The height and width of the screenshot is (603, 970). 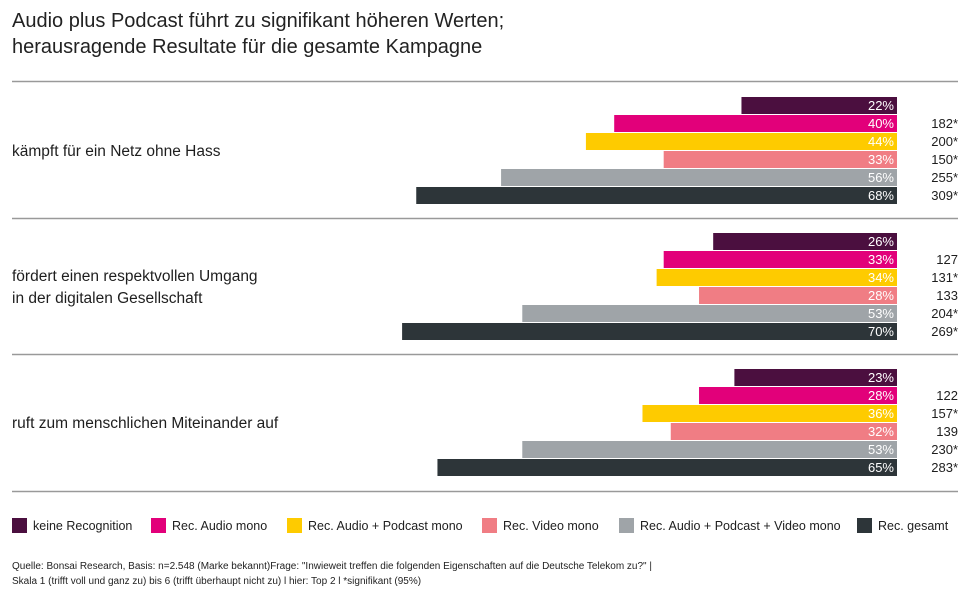 I want to click on legend-item: Rec. Audio + Podcast + Video mono, so click(x=730, y=525).